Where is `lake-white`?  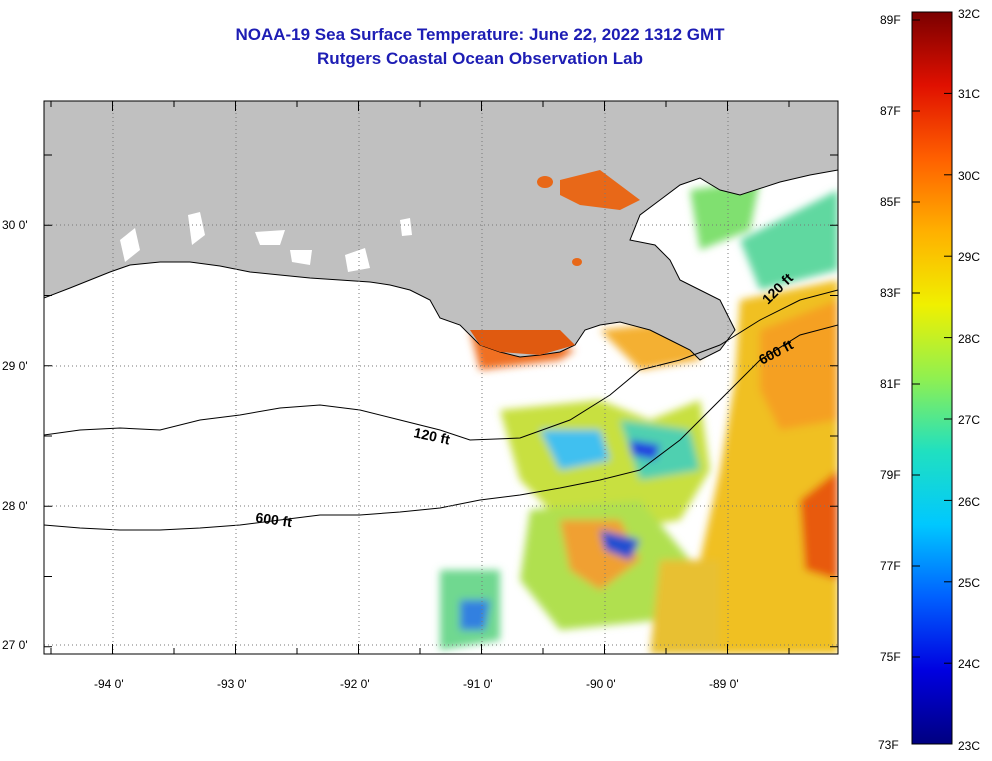
lake-white is located at coordinates (130, 245).